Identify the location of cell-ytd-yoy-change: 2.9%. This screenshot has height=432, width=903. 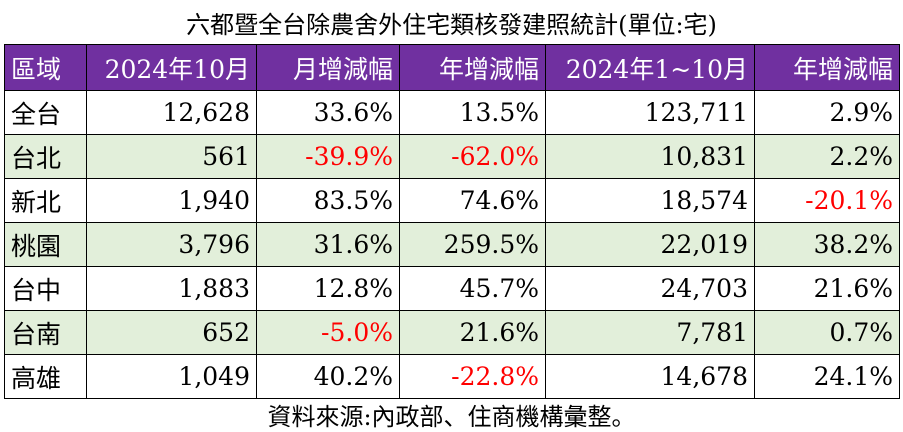
(827, 112).